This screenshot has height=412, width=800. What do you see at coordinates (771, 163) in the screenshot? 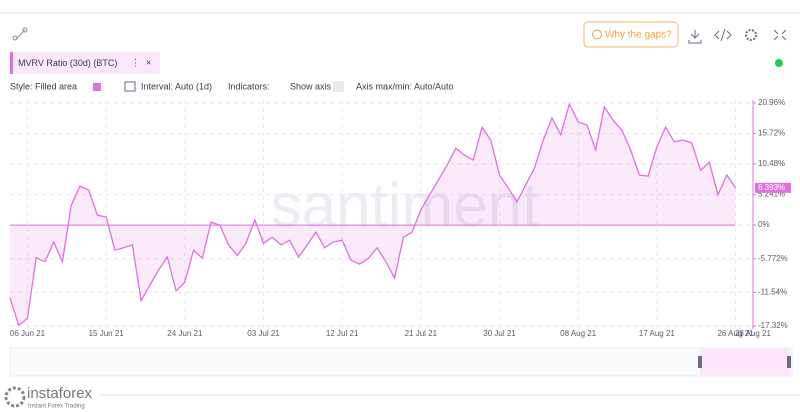
I see `y-tick-label: 10.48%` at bounding box center [771, 163].